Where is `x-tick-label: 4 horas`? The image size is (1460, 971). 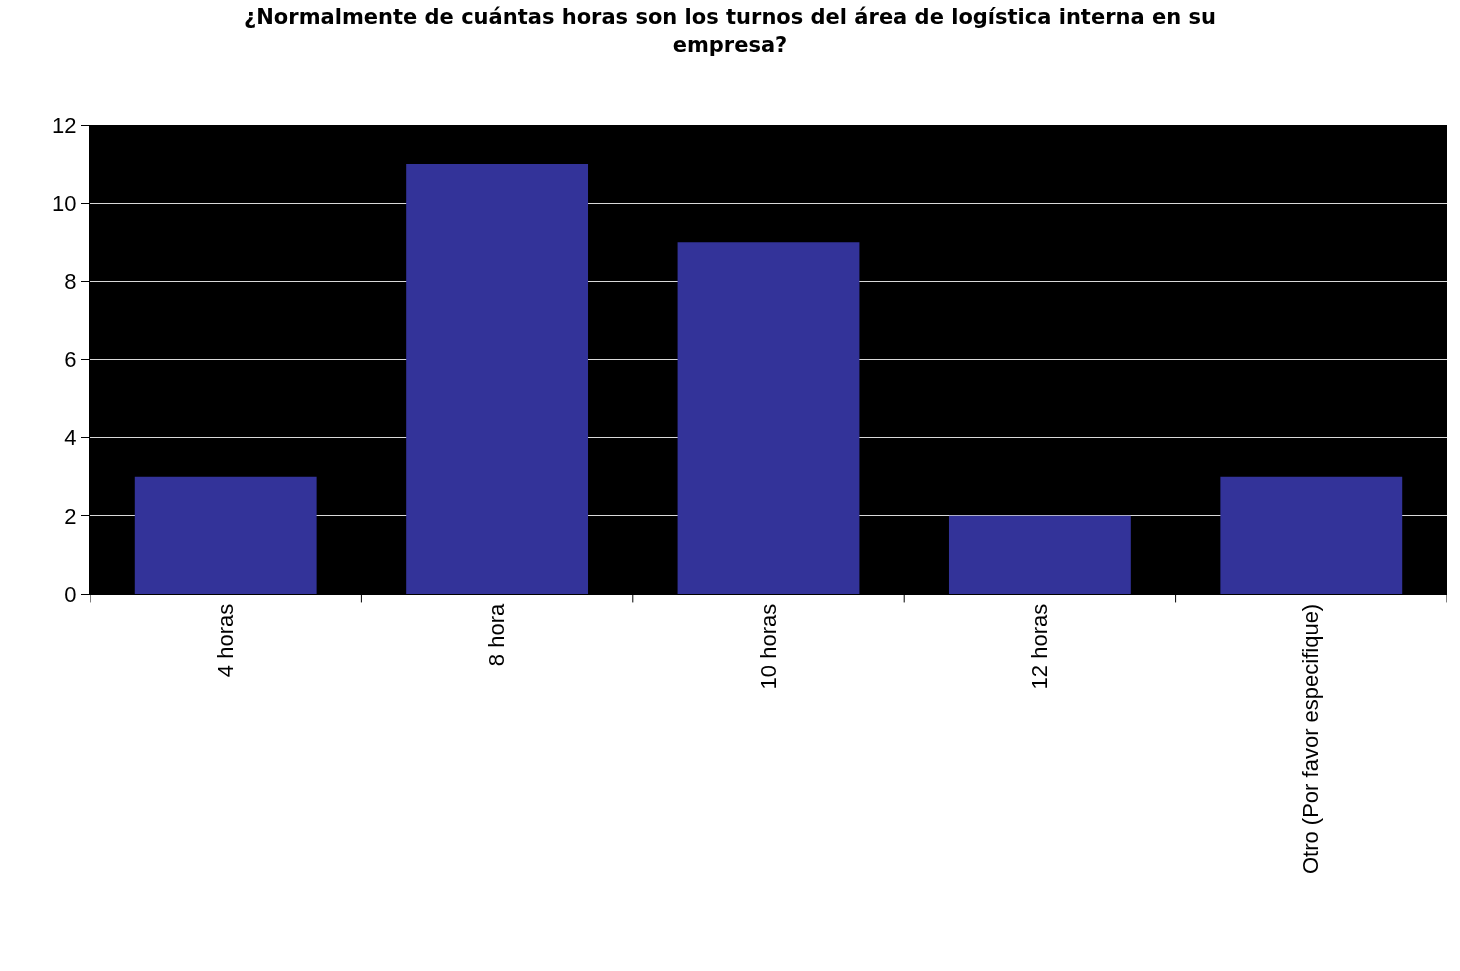
x-tick-label: 4 horas is located at coordinates (225, 640).